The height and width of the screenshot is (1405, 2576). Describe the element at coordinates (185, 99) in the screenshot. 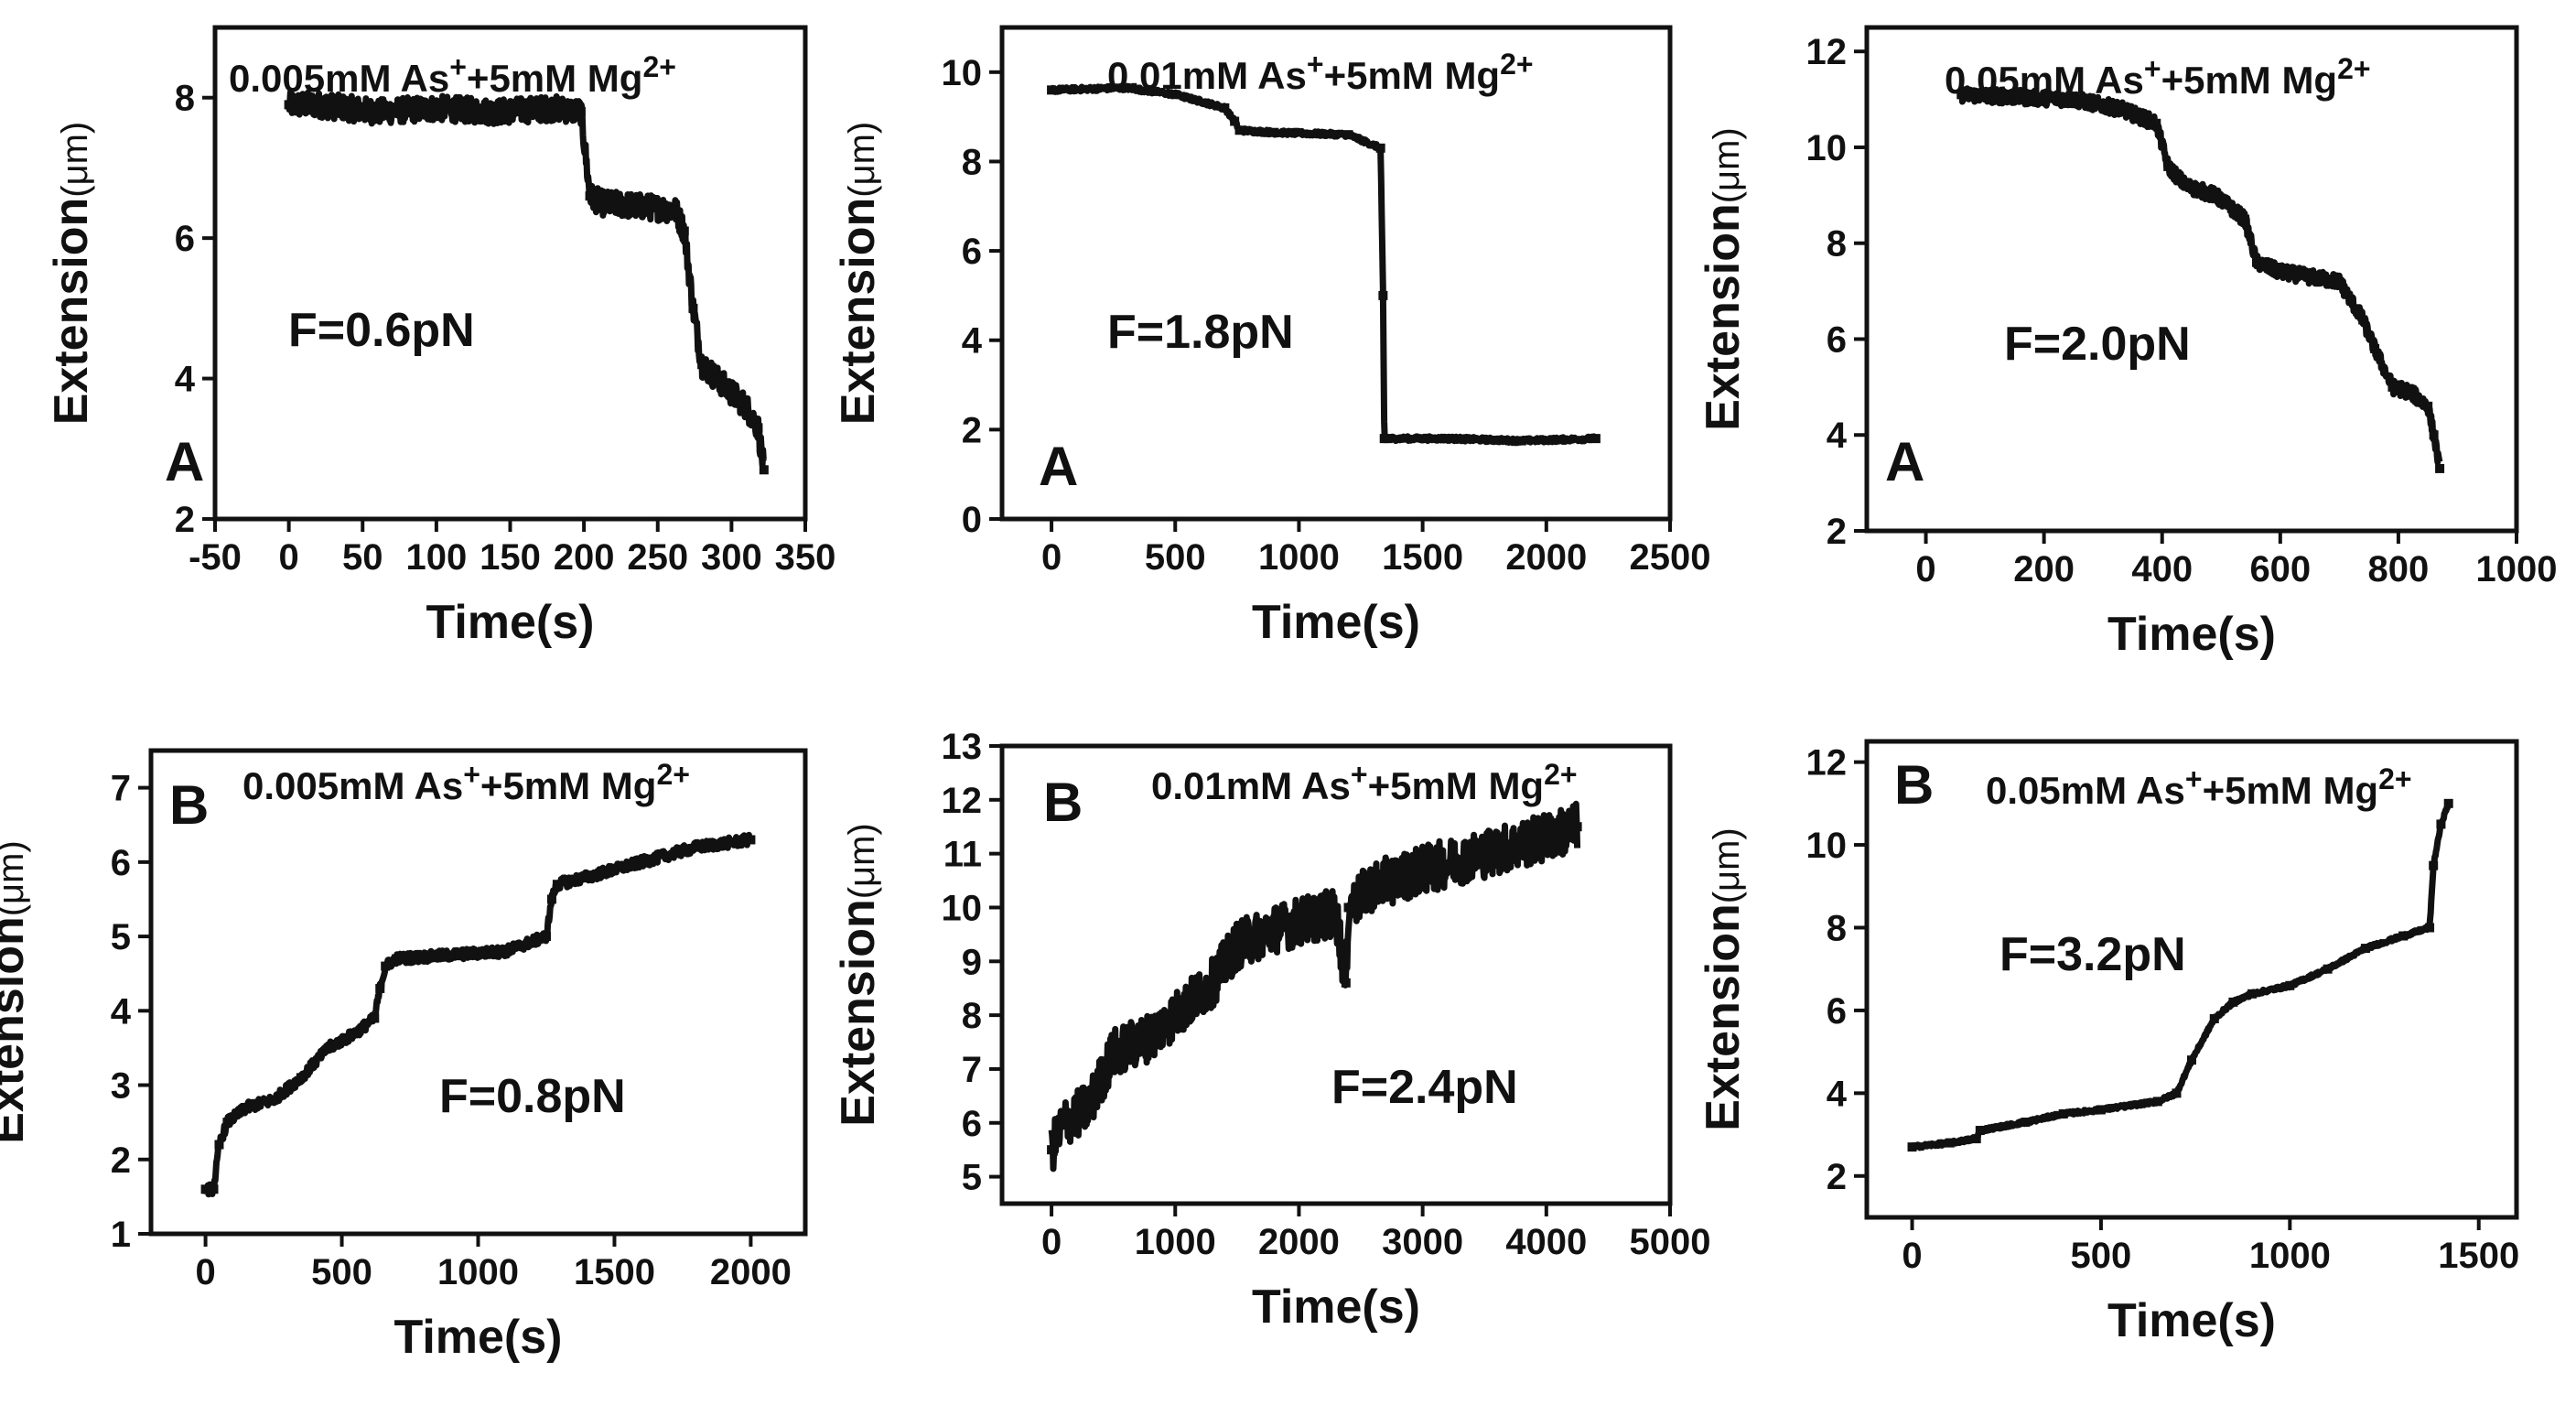

I see `y-tick-label-A1: 8` at that location.